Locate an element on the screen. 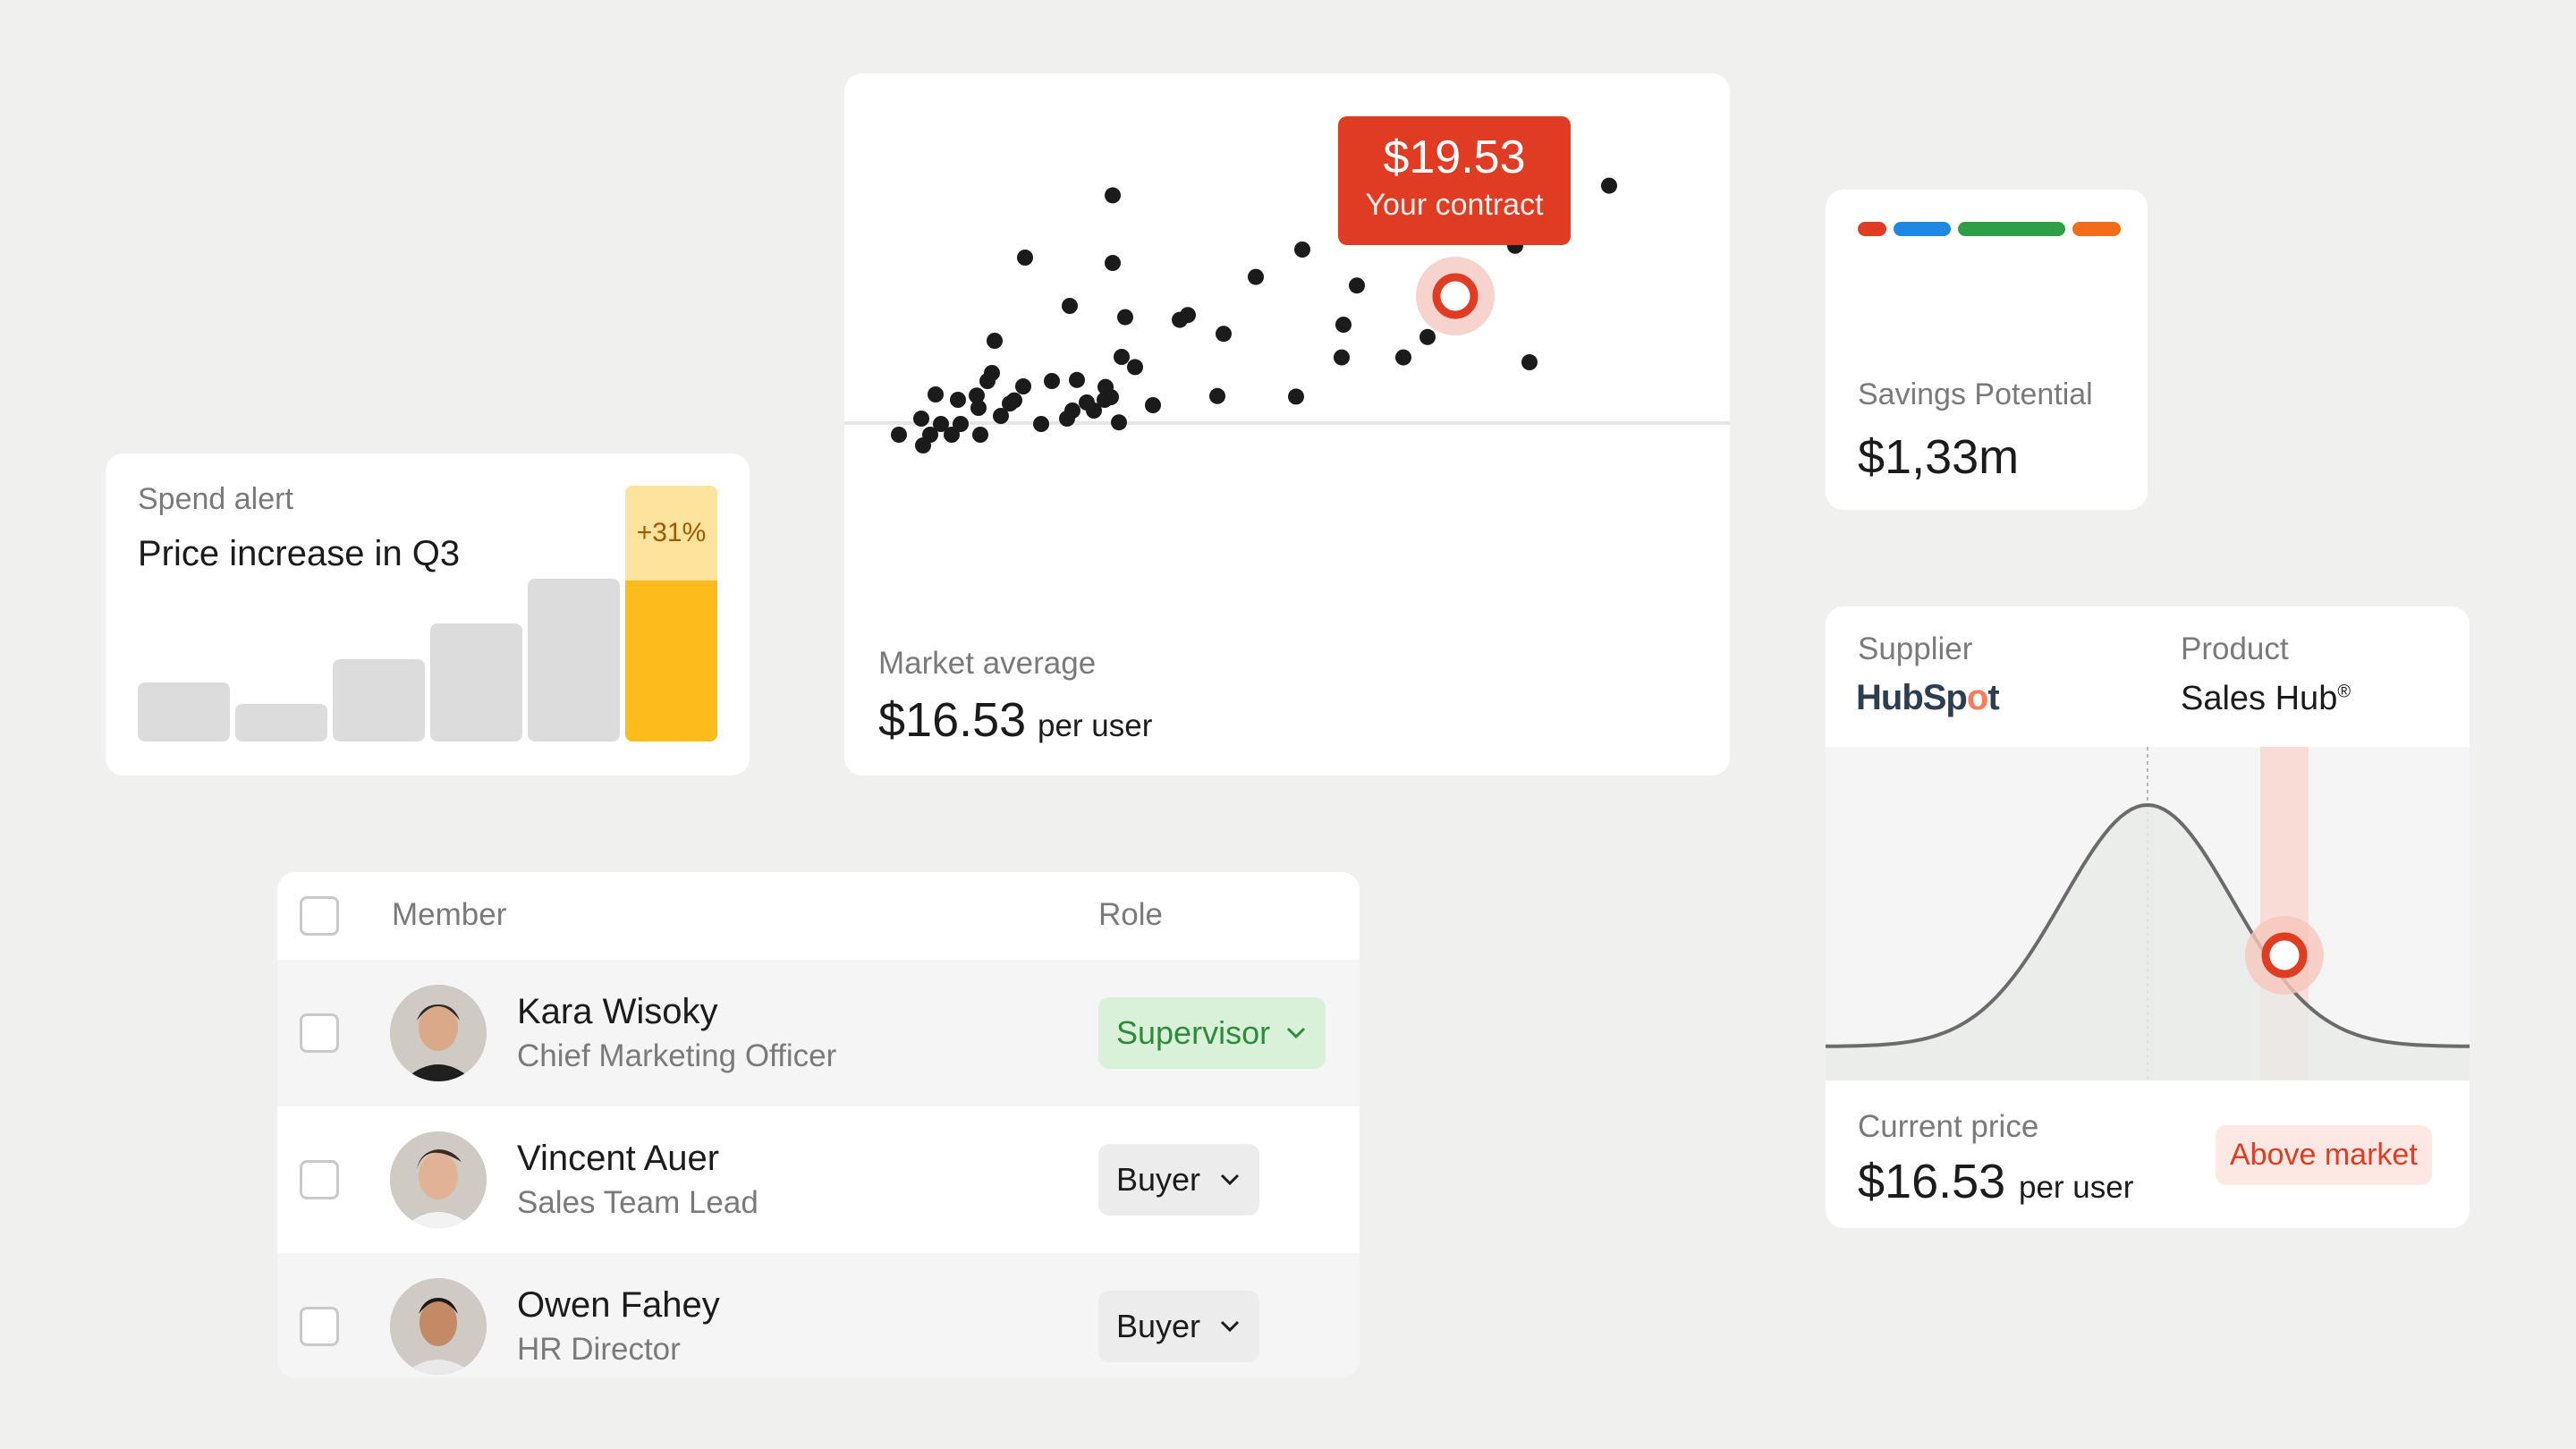 The height and width of the screenshot is (1449, 2576). current-price-label: Current price is located at coordinates (1948, 1126).